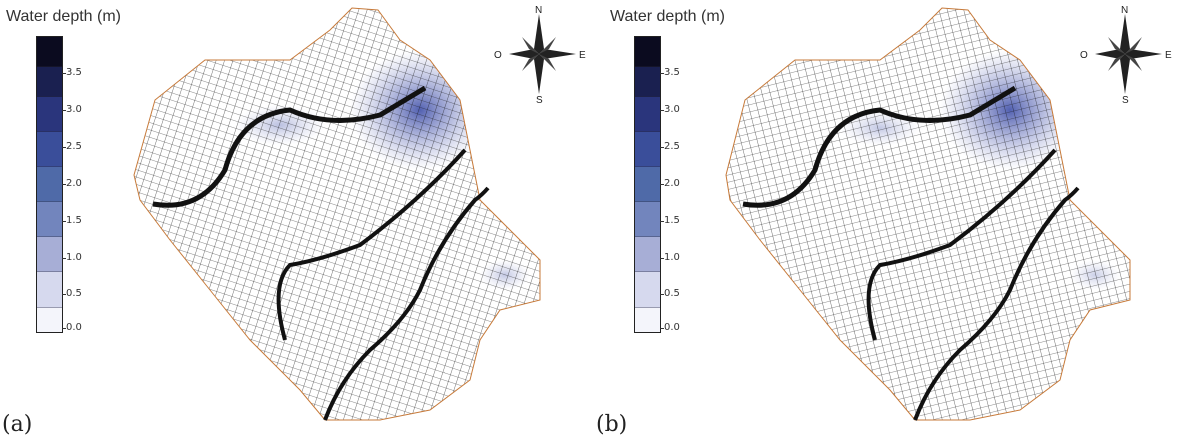 This screenshot has height=443, width=1181. I want to click on panel-label: (a), so click(17, 424).